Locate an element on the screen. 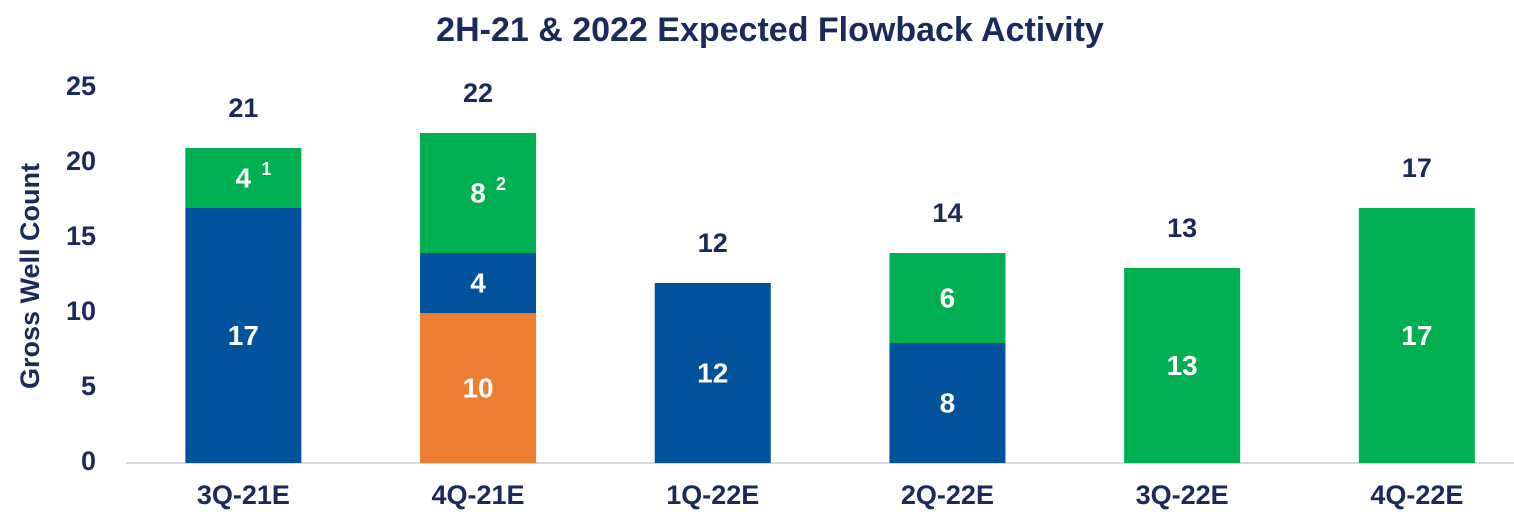 The image size is (1514, 520). total-label: 14 is located at coordinates (947, 213).